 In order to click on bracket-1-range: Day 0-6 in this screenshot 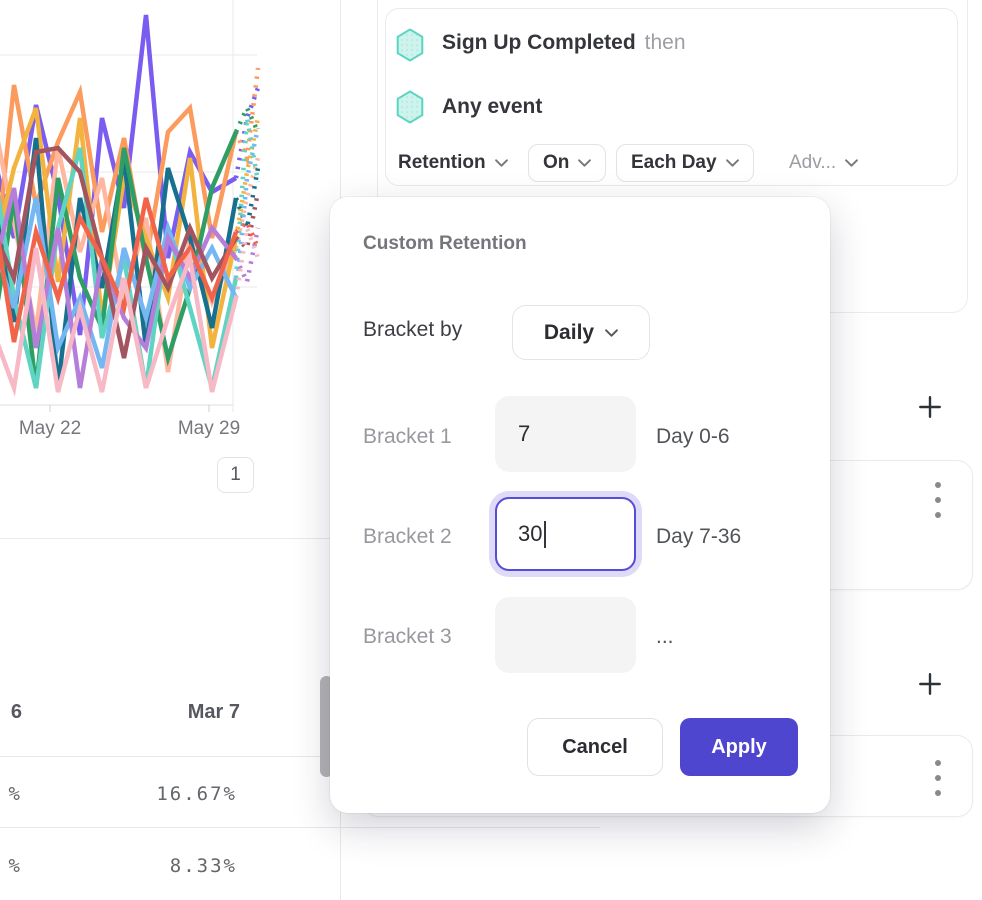, I will do `click(693, 436)`.